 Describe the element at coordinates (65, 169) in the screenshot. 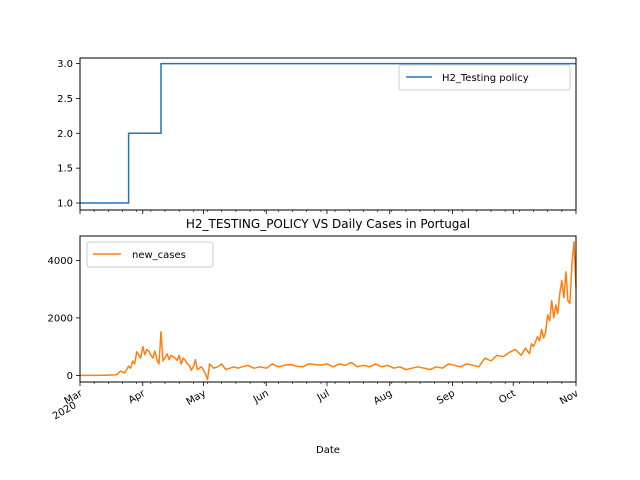

I see `top-y-tick-label: 1.5` at that location.